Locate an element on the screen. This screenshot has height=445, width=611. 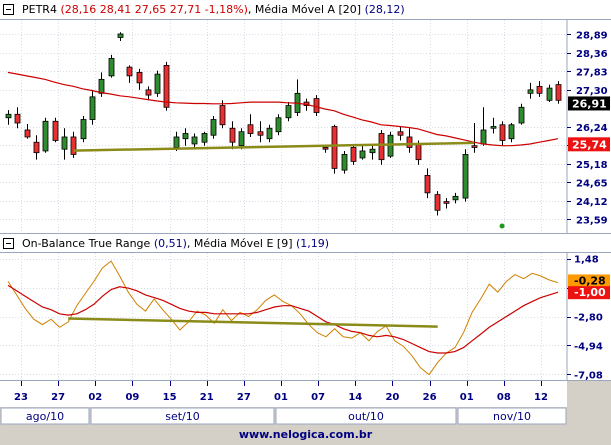
last-price-label: 26,91 is located at coordinates (589, 103).